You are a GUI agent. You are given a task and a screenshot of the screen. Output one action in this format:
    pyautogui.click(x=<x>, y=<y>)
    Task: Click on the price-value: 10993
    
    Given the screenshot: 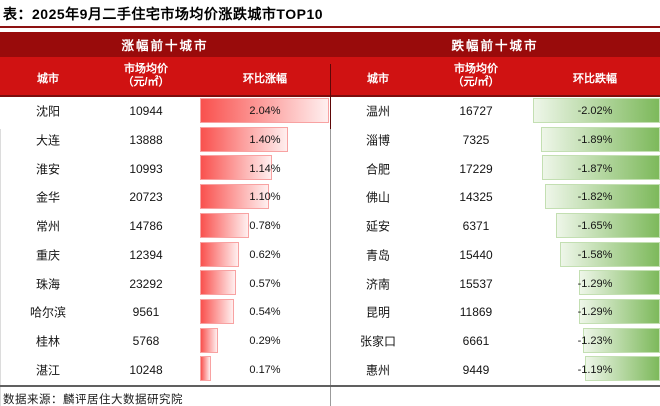 What is the action you would take?
    pyautogui.click(x=146, y=168)
    